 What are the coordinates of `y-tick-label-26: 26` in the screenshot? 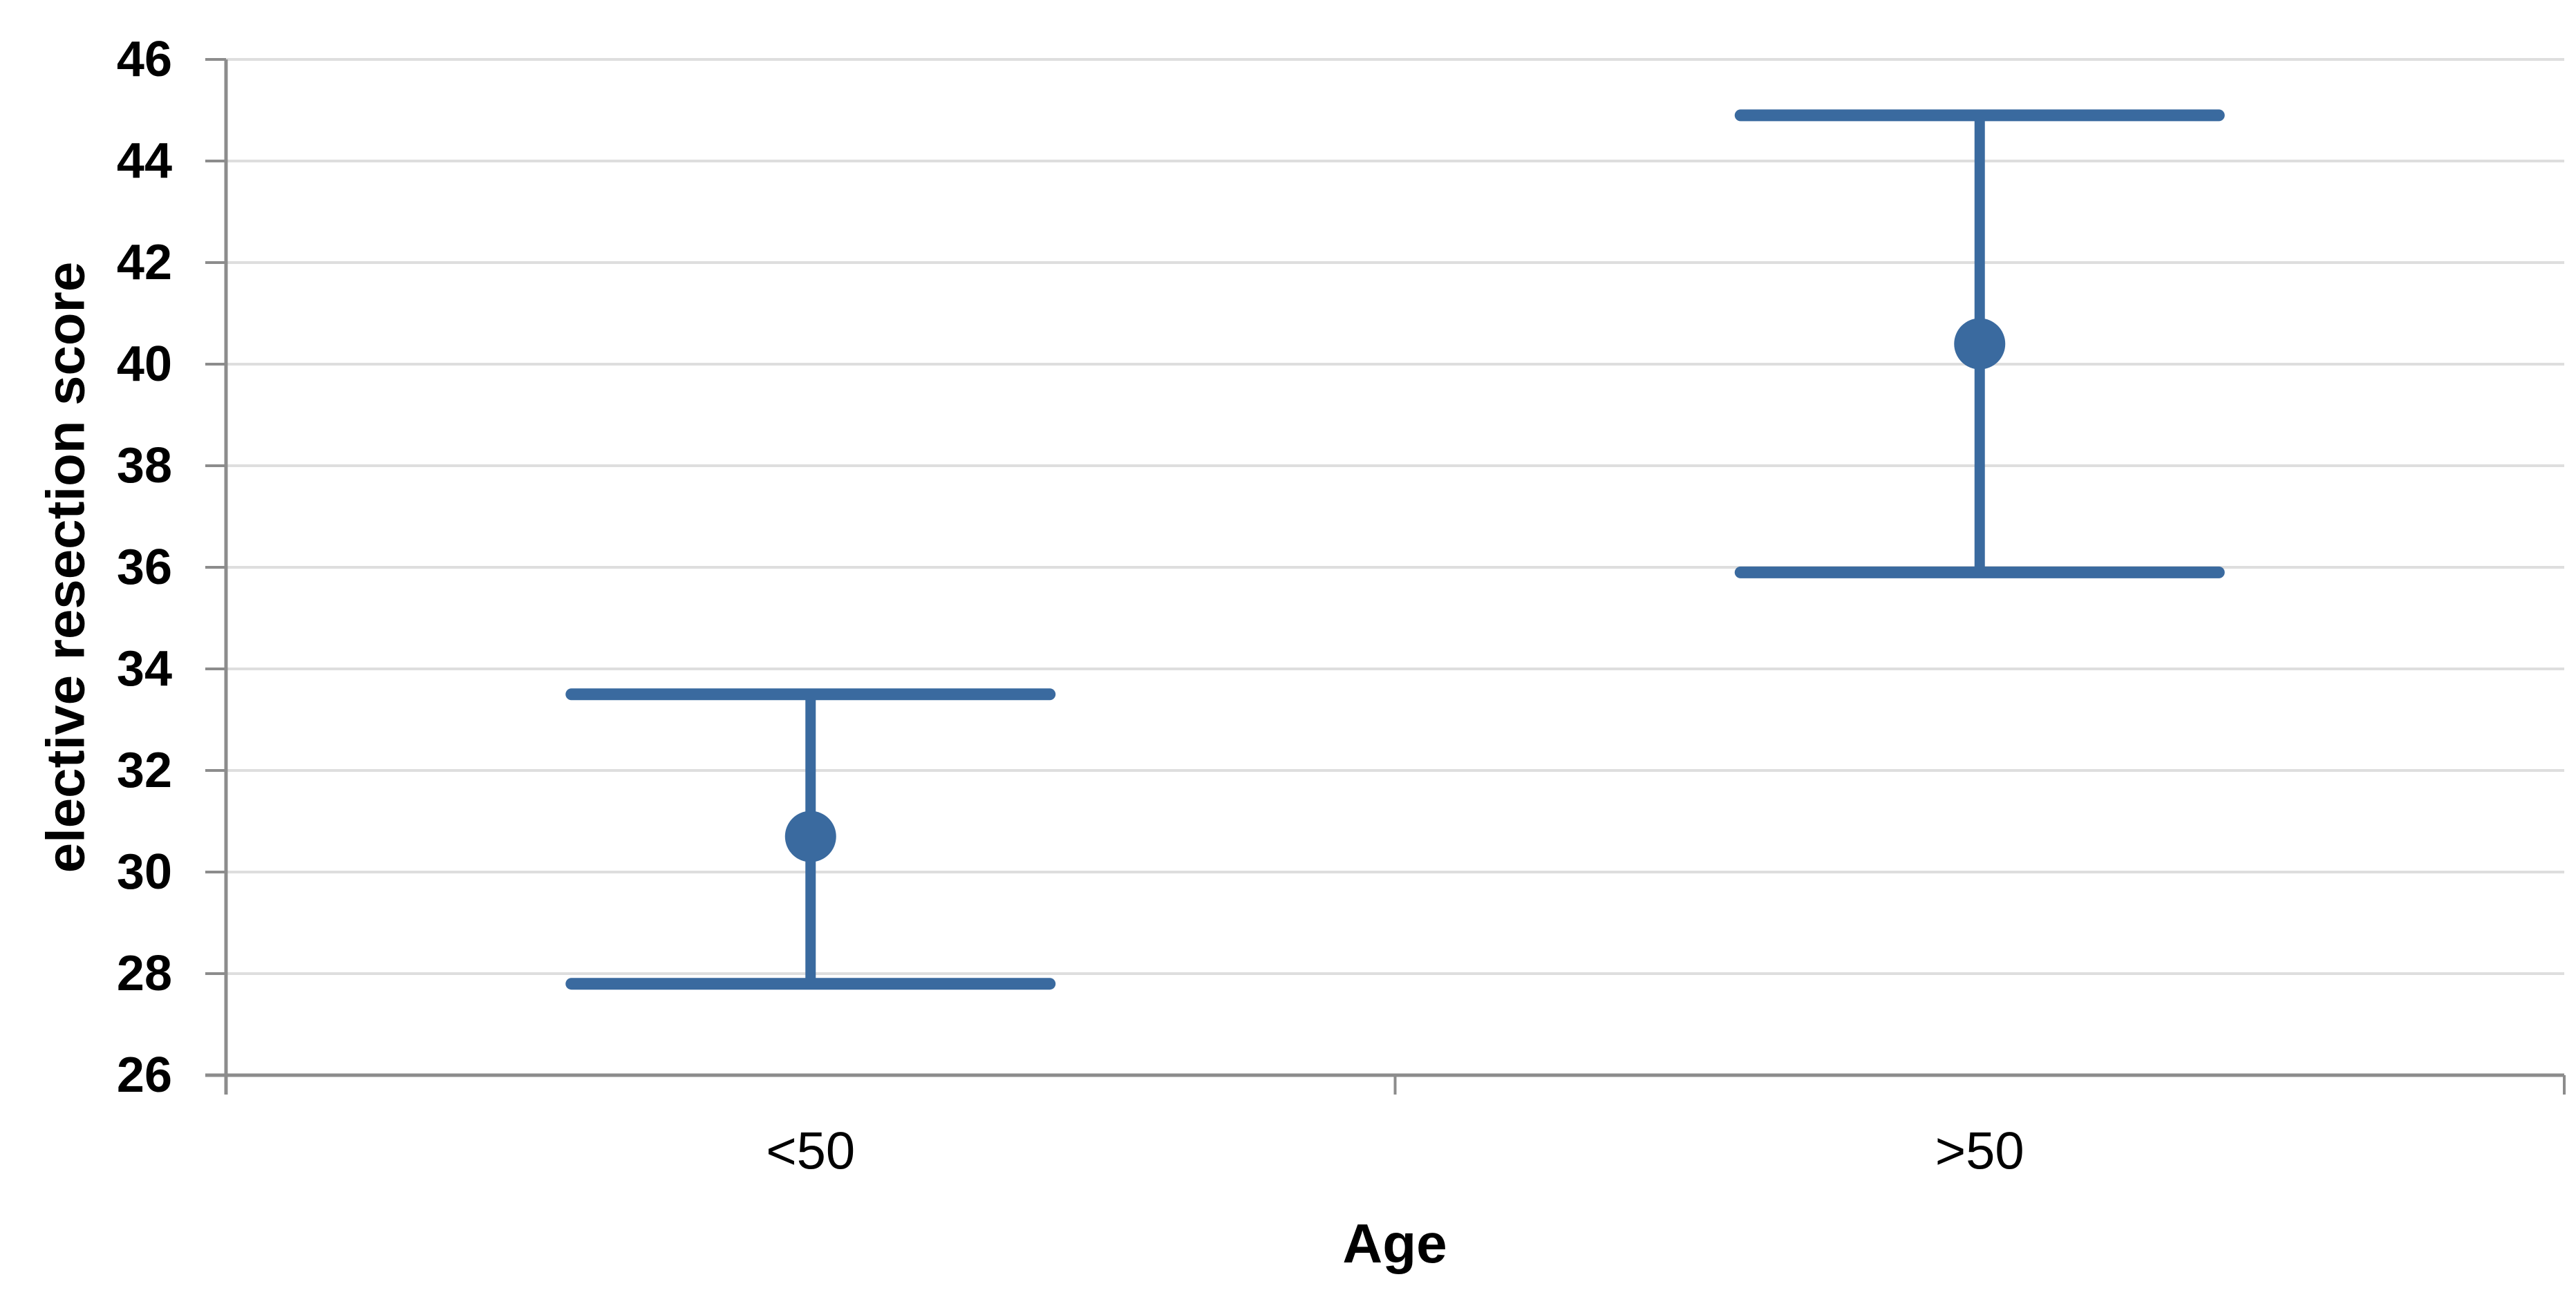 It's located at (144, 1075).